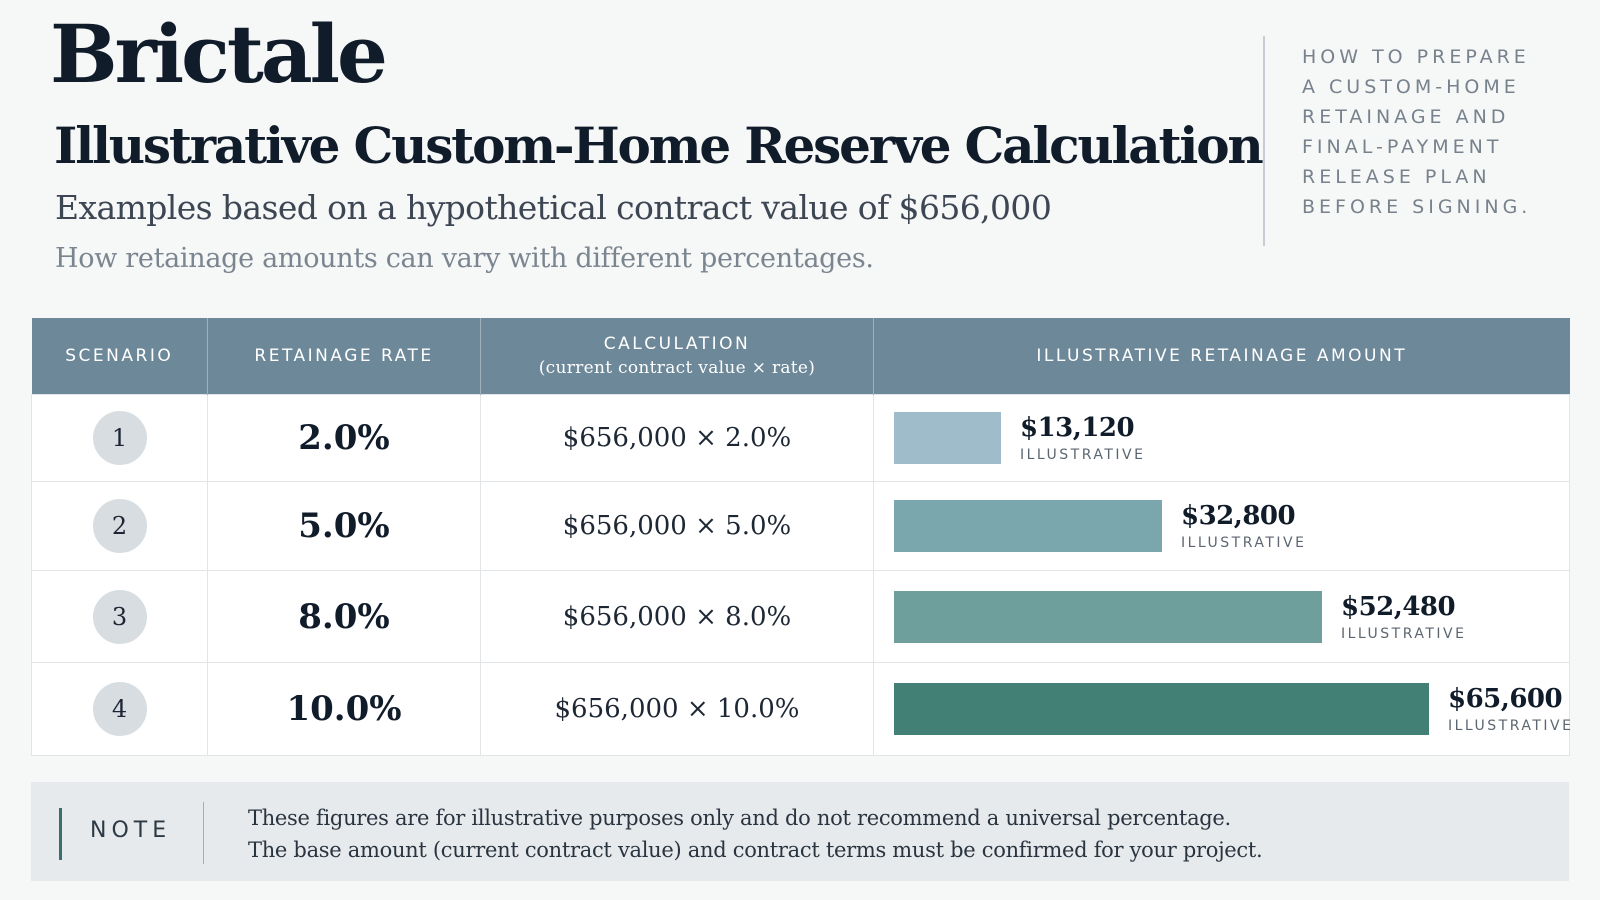 This screenshot has width=1600, height=900. I want to click on side-note-line: FINAL-PAYMENT, so click(1402, 147).